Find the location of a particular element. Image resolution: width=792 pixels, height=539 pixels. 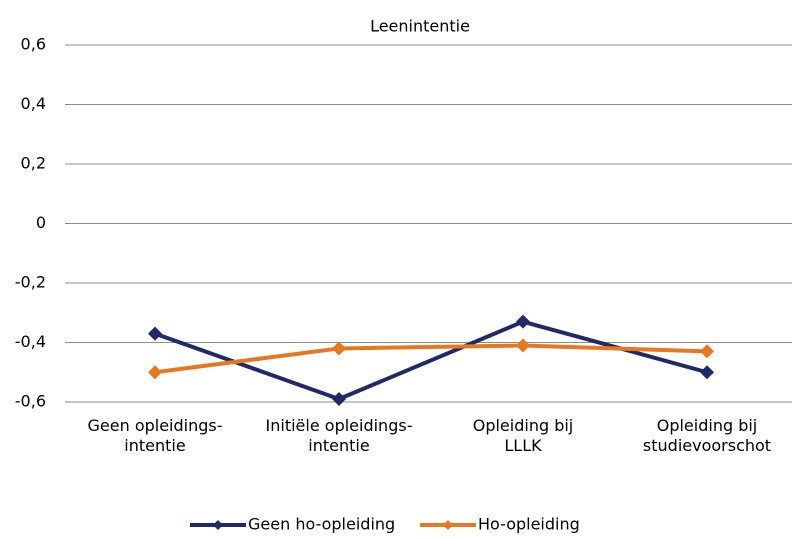

chart-title: Leenintentie is located at coordinates (420, 26).